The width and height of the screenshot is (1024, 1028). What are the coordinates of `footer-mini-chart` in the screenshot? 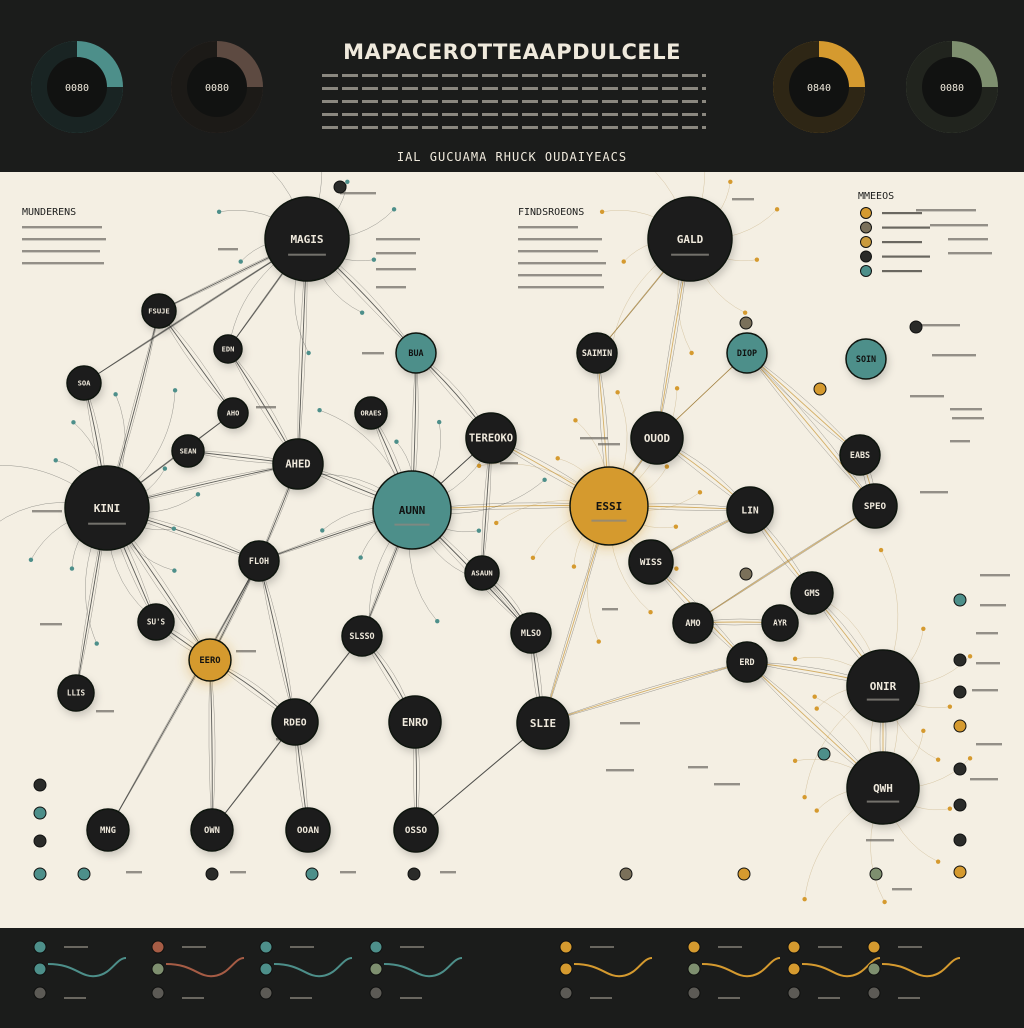 It's located at (416, 970).